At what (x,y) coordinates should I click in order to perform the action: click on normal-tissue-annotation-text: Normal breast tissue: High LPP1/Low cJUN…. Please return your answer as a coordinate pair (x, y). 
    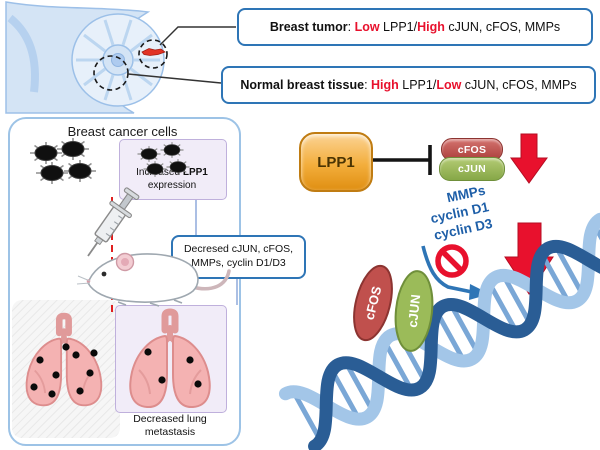
    Looking at the image, I should click on (408, 85).